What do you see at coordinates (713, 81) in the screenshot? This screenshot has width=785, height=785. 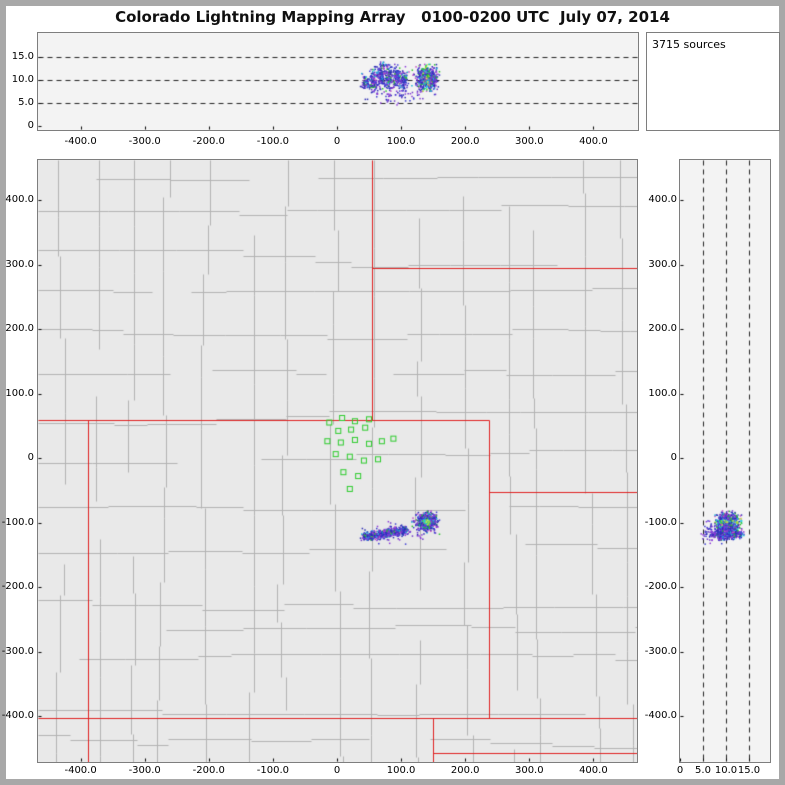 I see `sources-count-box: 3715 sources` at bounding box center [713, 81].